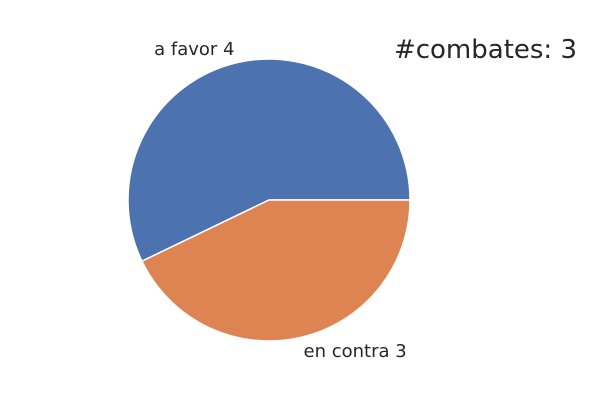  What do you see at coordinates (485, 50) in the screenshot?
I see `chart-title: #combates: 3` at bounding box center [485, 50].